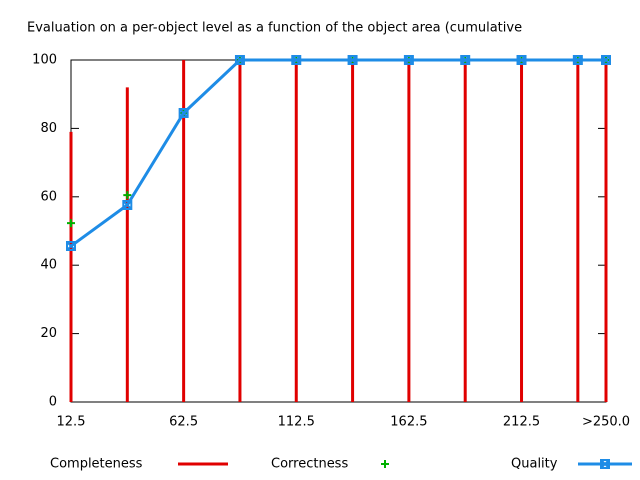  Describe the element at coordinates (48, 128) in the screenshot. I see `y-tick-label: 80` at that location.